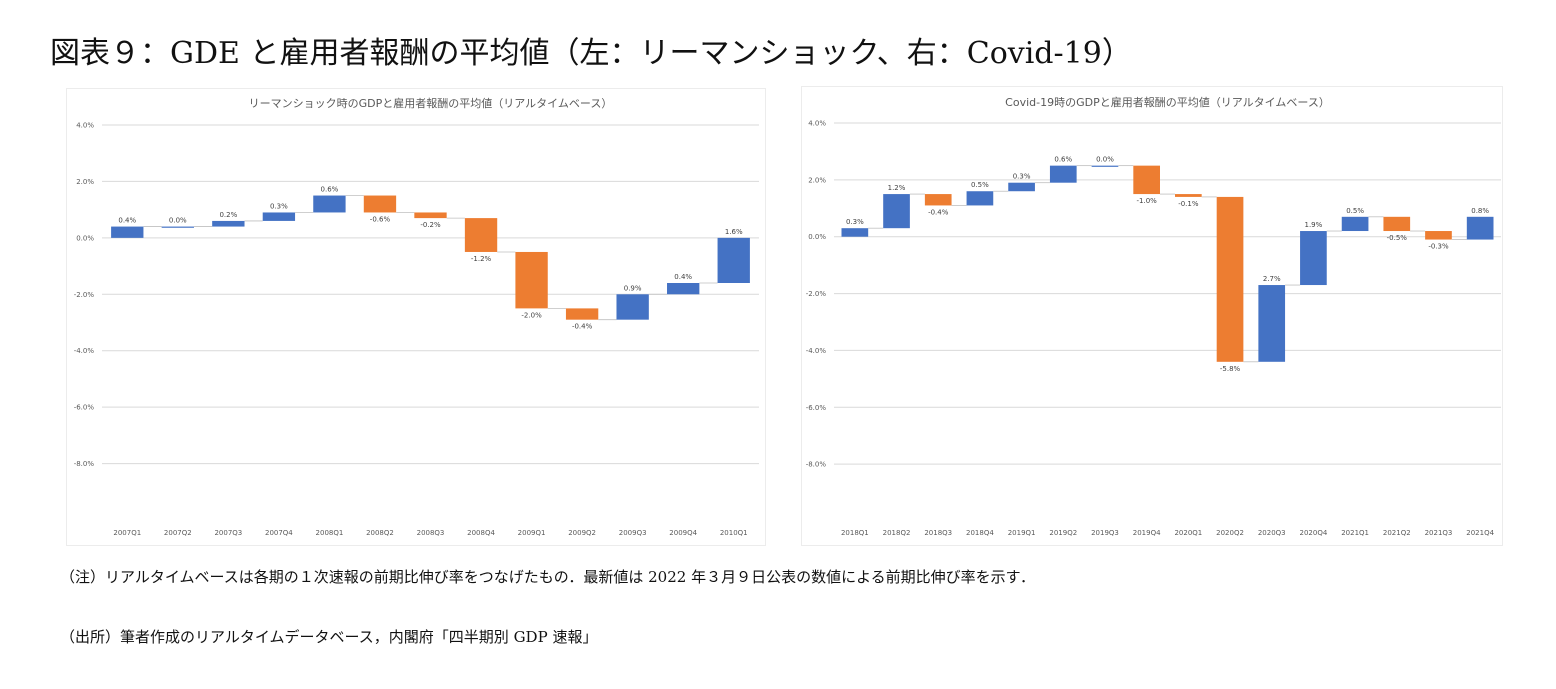 The image size is (1556, 689). What do you see at coordinates (1397, 224) in the screenshot?
I see `bar-2021Q2` at bounding box center [1397, 224].